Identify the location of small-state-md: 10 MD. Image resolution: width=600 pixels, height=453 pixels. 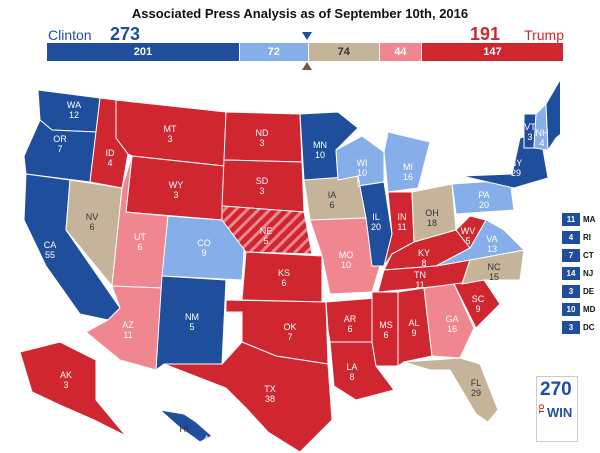
(581, 309).